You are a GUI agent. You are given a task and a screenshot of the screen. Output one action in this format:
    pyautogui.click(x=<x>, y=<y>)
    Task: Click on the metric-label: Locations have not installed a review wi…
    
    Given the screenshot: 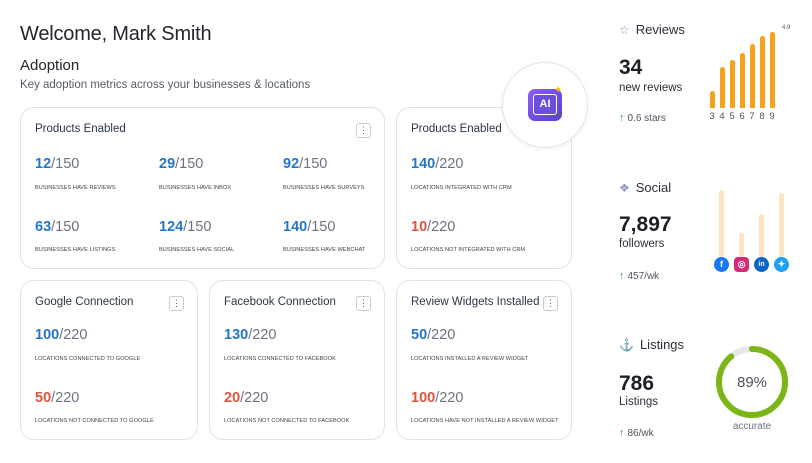 What is the action you would take?
    pyautogui.click(x=485, y=421)
    